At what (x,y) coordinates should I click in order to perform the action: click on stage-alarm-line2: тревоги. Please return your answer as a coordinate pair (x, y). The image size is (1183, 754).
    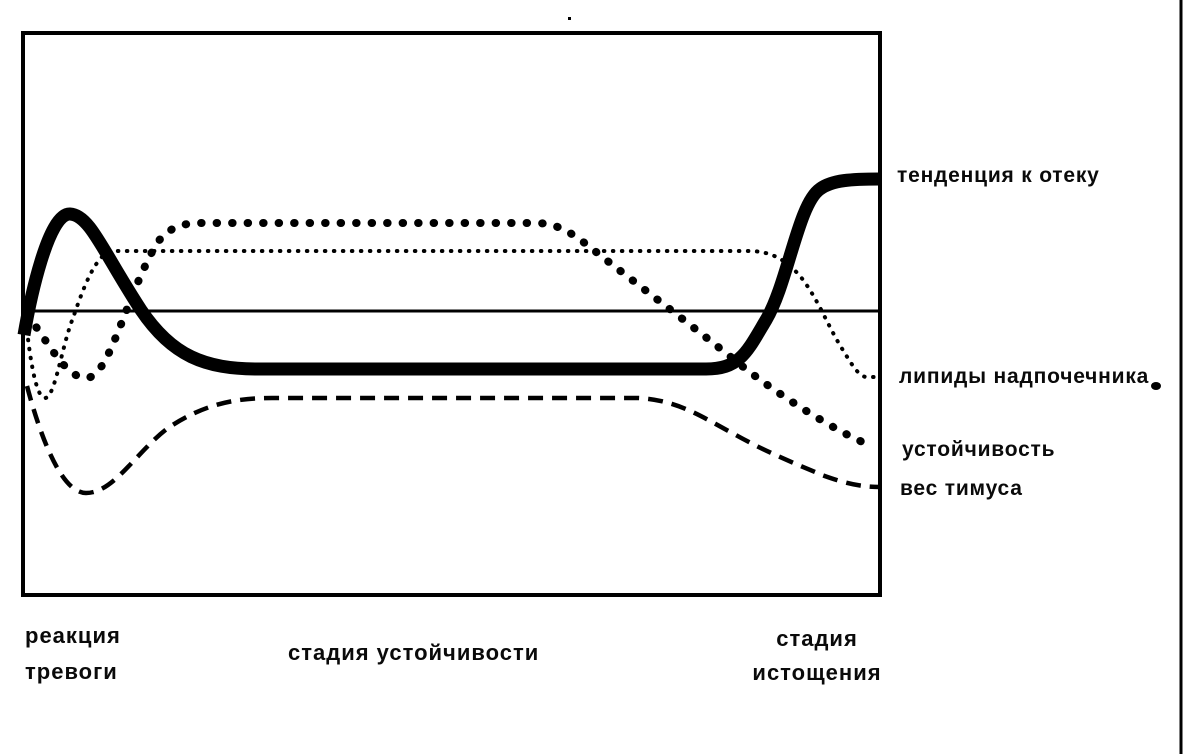
    Looking at the image, I should click on (71, 671).